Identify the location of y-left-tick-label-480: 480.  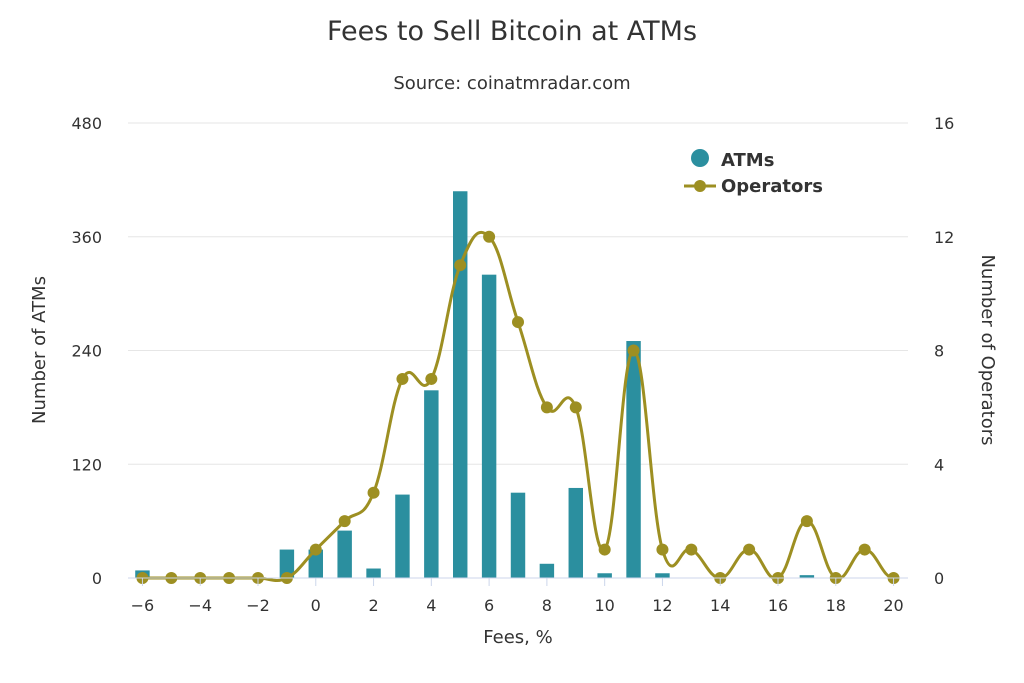
(86, 123).